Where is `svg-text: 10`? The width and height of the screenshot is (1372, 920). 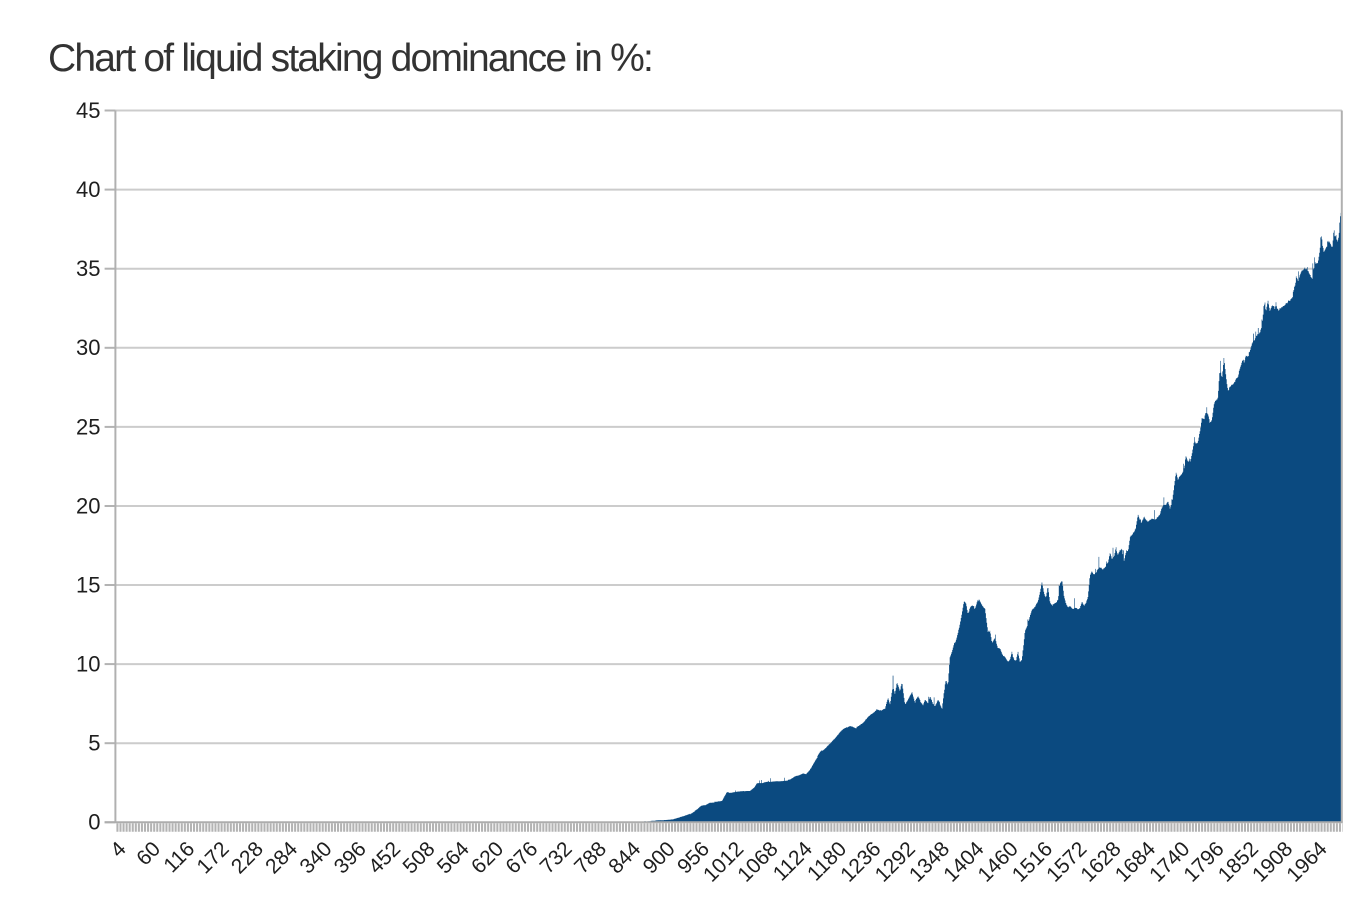 svg-text: 10 is located at coordinates (88, 664).